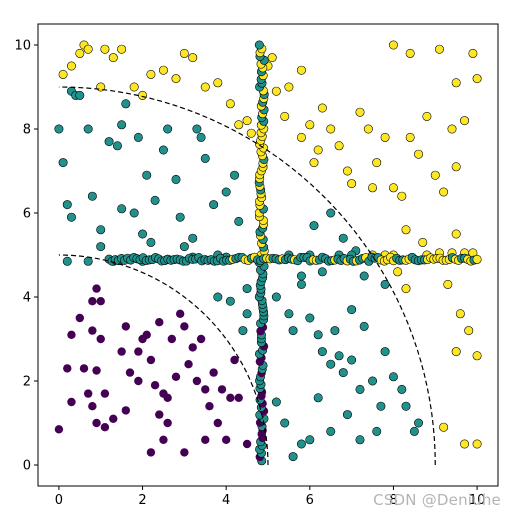 Image resolution: width=515 pixels, height=515 pixels. What do you see at coordinates (310, 500) in the screenshot?
I see `x-tick-label: 6` at bounding box center [310, 500].